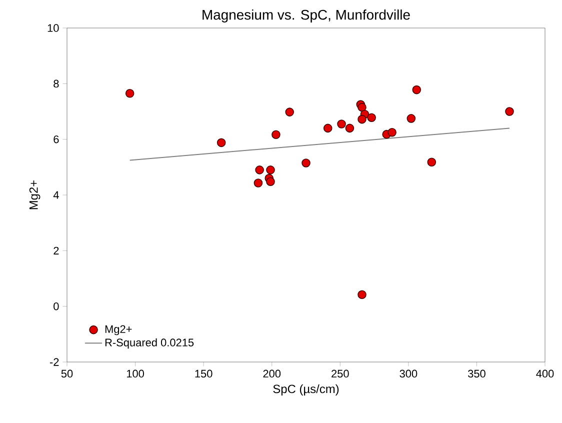 The width and height of the screenshot is (562, 423). What do you see at coordinates (67, 374) in the screenshot?
I see `x-tick-label: 50` at bounding box center [67, 374].